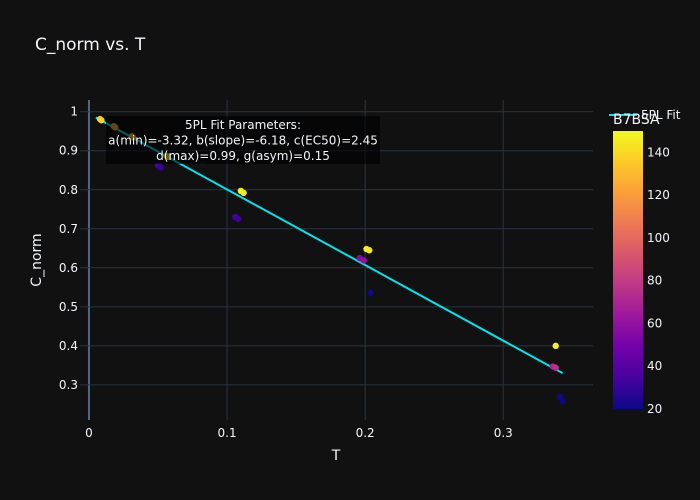  What do you see at coordinates (654, 323) in the screenshot?
I see `colorbar-tick-label: 60` at bounding box center [654, 323].